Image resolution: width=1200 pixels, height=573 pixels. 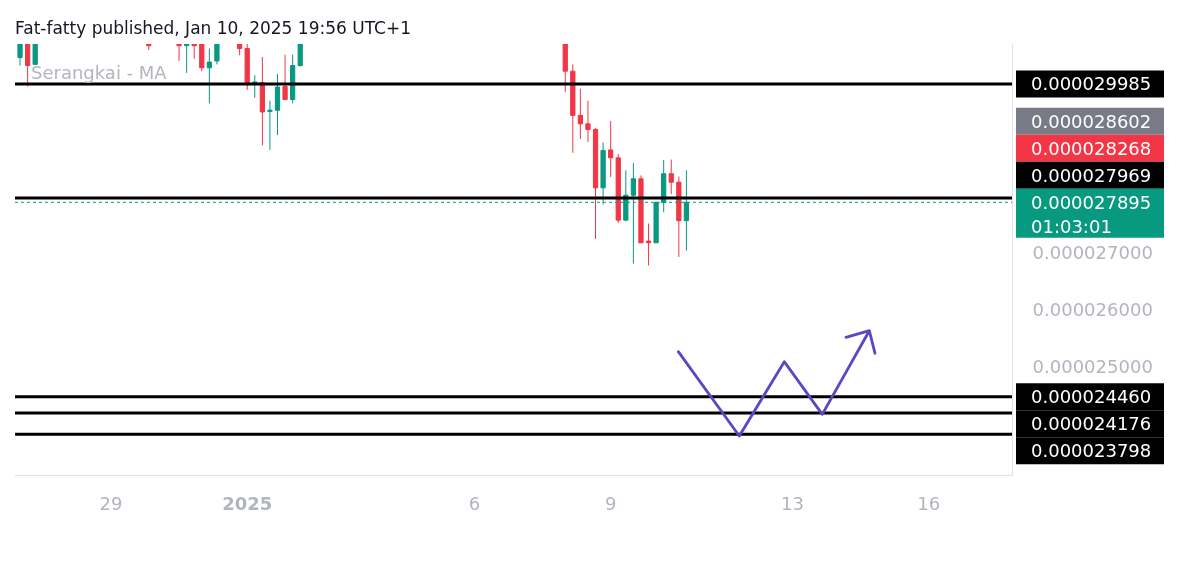 What do you see at coordinates (1091, 175) in the screenshot?
I see `ref-line-label: 0.000027969` at bounding box center [1091, 175].